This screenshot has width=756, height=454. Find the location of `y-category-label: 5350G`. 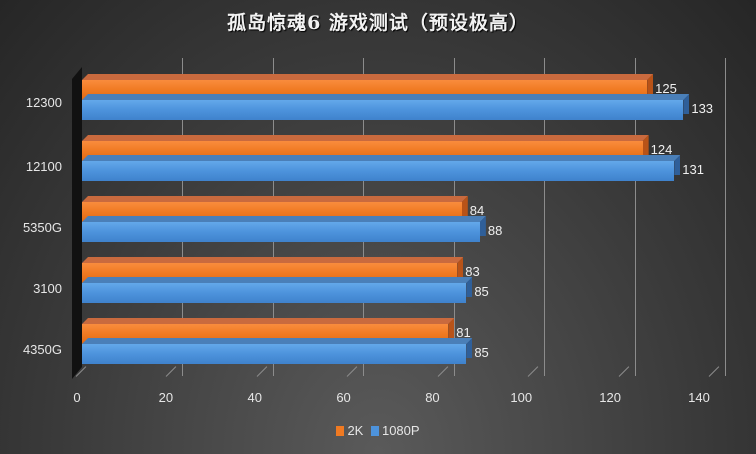

y-category-label: 5350G is located at coordinates (42, 227).